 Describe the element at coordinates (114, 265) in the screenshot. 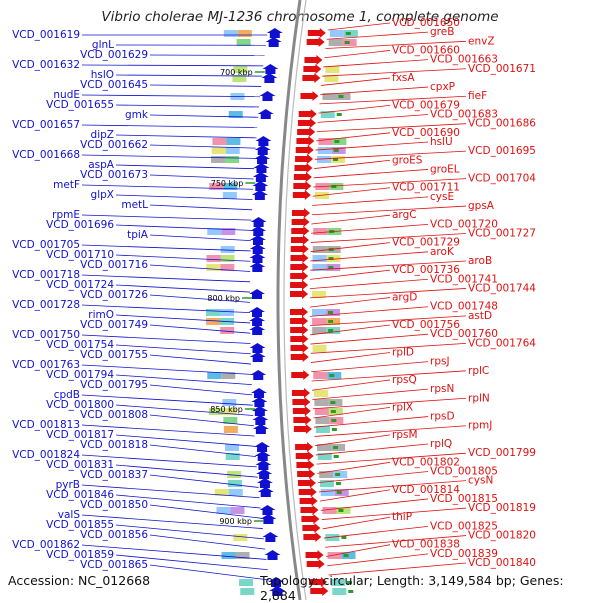

I see `gene-label: VCD_001716` at that location.